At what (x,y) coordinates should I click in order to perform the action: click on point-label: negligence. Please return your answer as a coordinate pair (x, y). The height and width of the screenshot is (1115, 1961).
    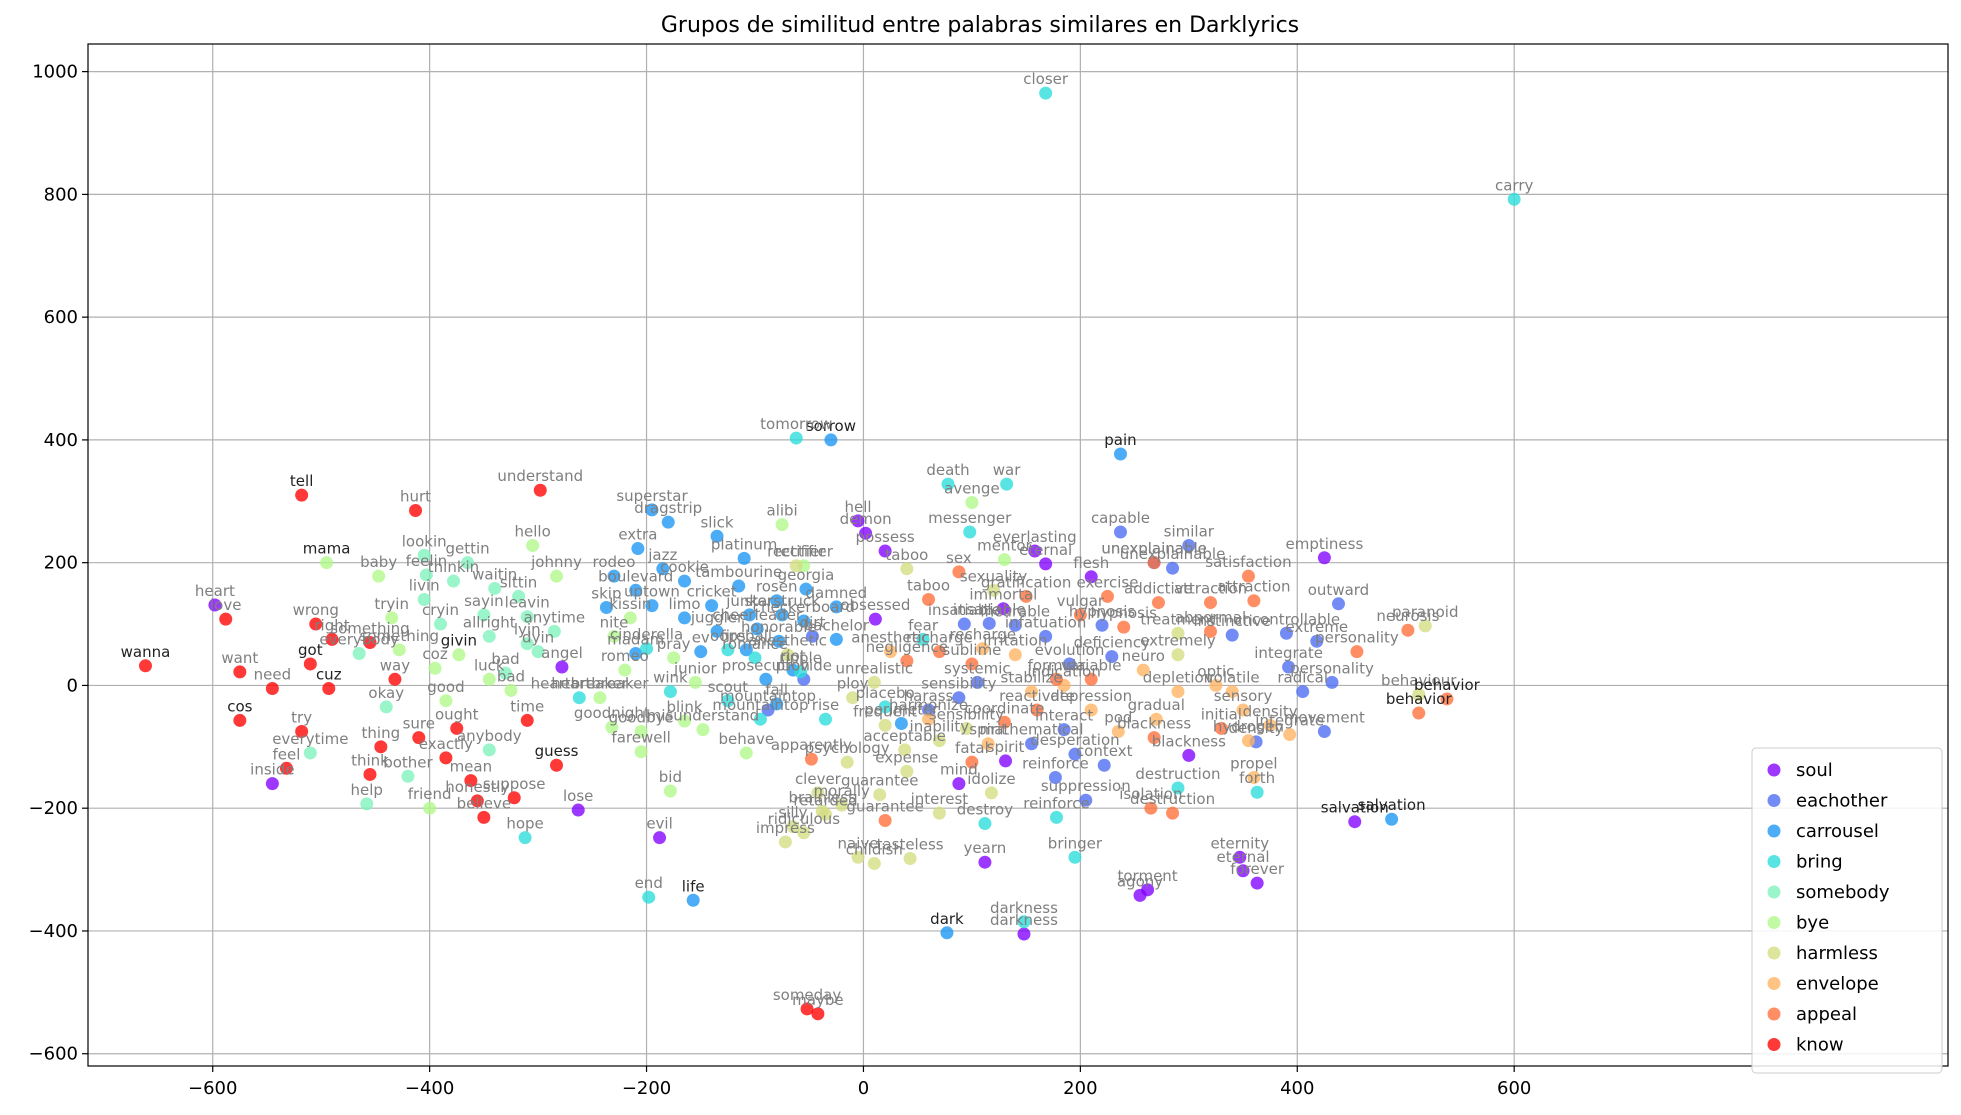
    Looking at the image, I should click on (907, 647).